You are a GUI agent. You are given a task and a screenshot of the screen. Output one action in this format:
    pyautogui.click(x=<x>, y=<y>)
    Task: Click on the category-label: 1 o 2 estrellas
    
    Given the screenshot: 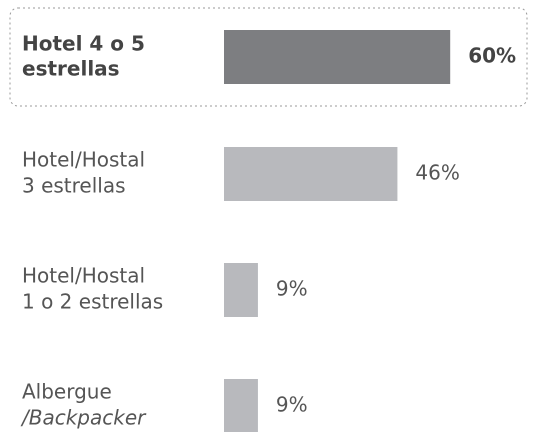 What is the action you would take?
    pyautogui.click(x=92, y=302)
    